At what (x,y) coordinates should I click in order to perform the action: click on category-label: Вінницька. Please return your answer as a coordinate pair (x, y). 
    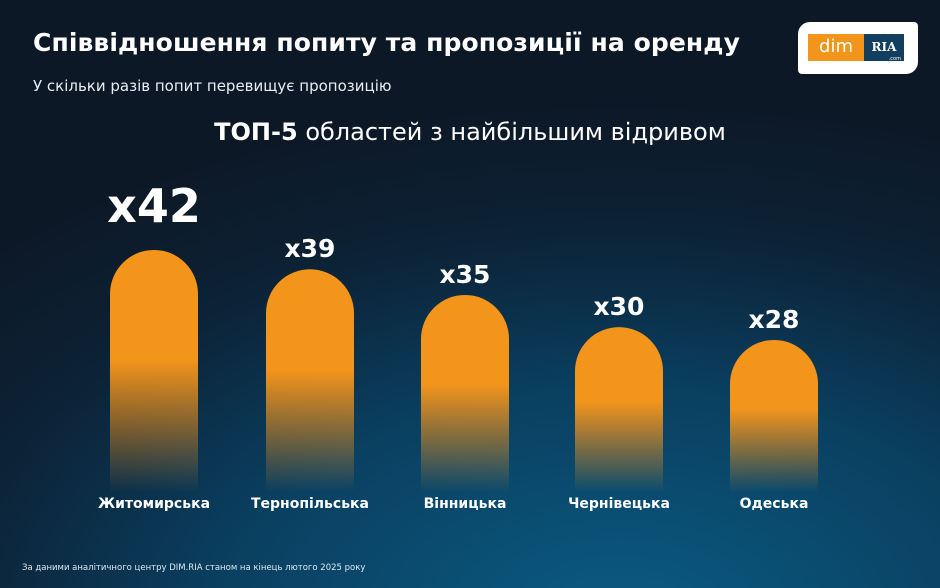
    Looking at the image, I should click on (465, 504).